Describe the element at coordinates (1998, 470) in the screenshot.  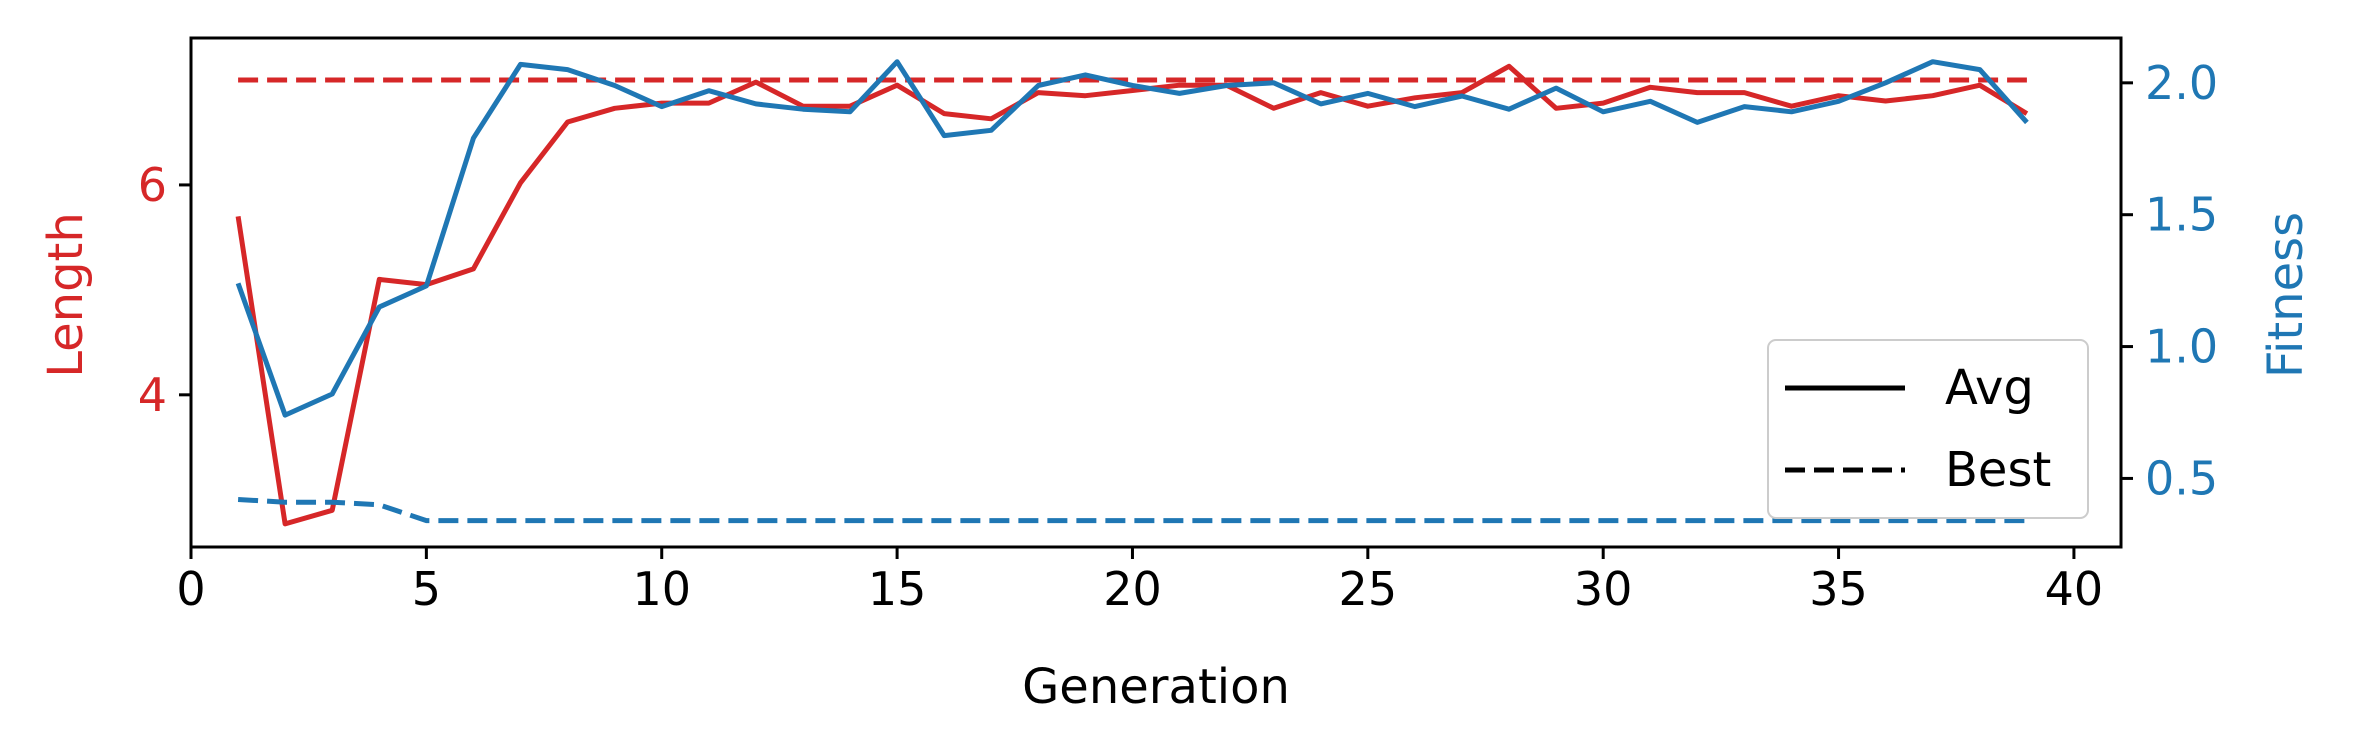
I see `legend-best-label: Best` at that location.